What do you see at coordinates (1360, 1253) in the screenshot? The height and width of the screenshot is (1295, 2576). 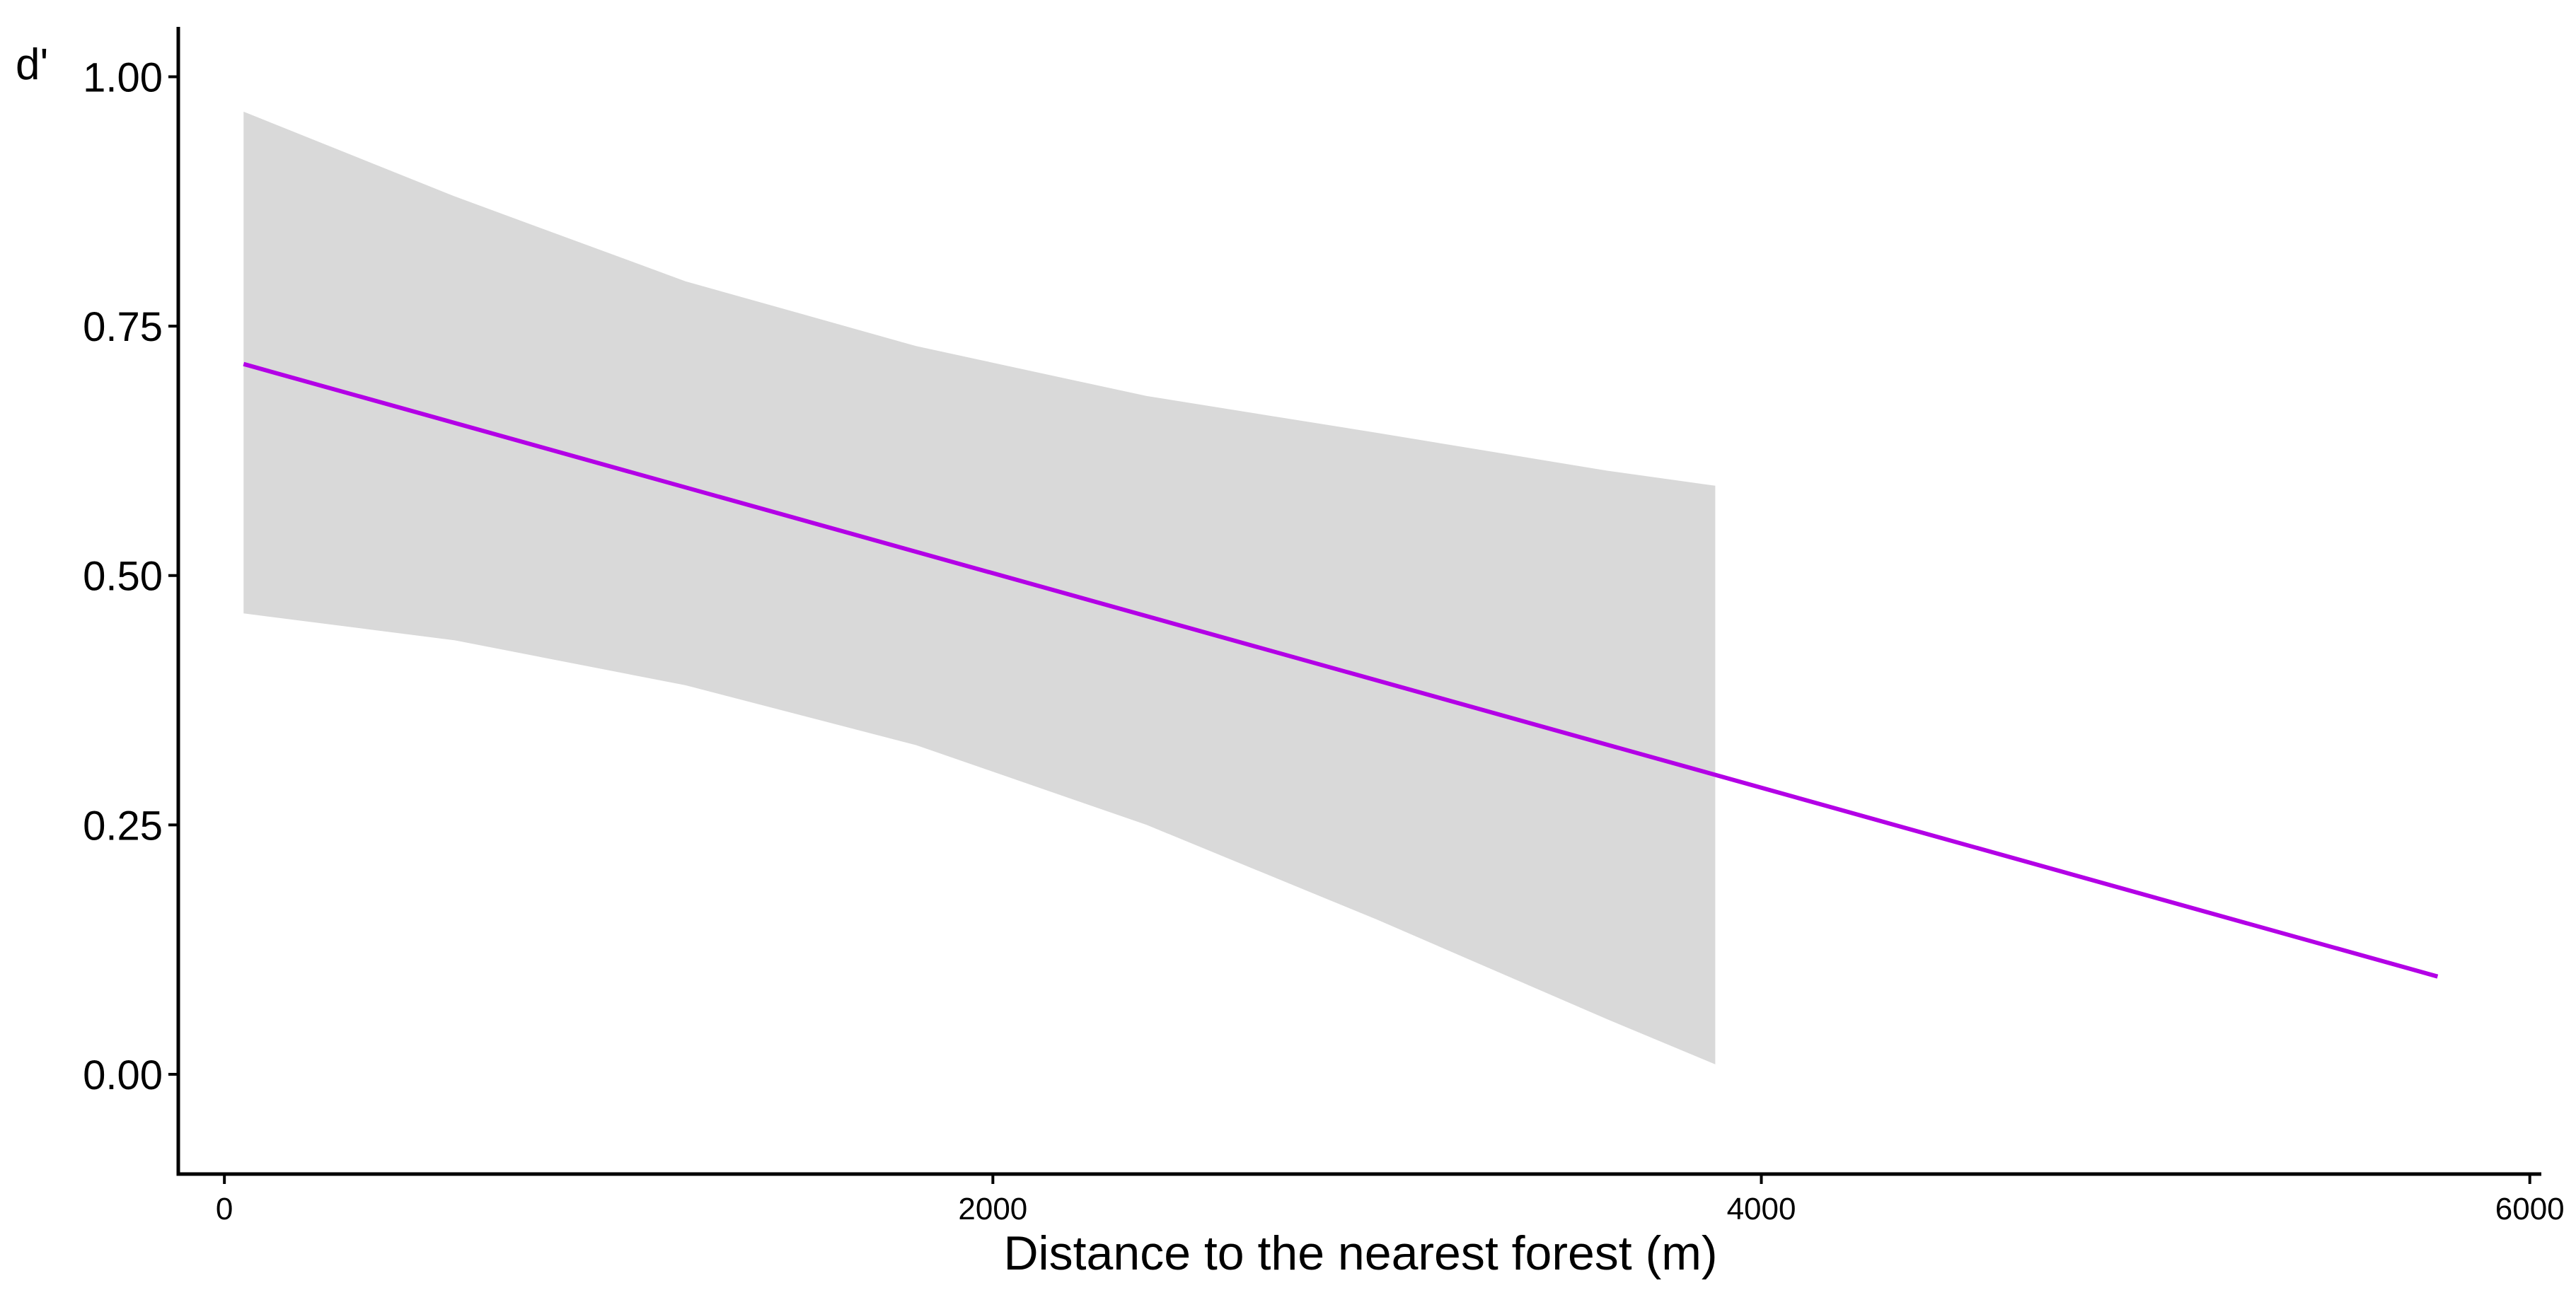 I see `x-axis-title: Distance to the nearest forest (m)` at bounding box center [1360, 1253].